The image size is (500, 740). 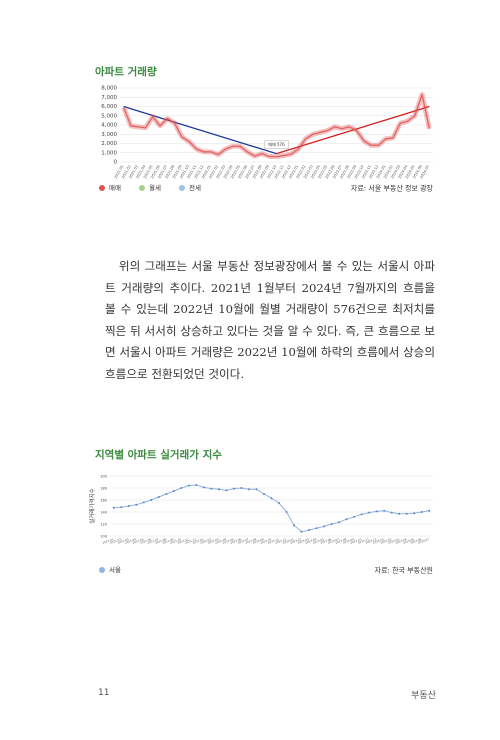 What do you see at coordinates (116, 163) in the screenshot?
I see `y-tick-label: 0` at bounding box center [116, 163].